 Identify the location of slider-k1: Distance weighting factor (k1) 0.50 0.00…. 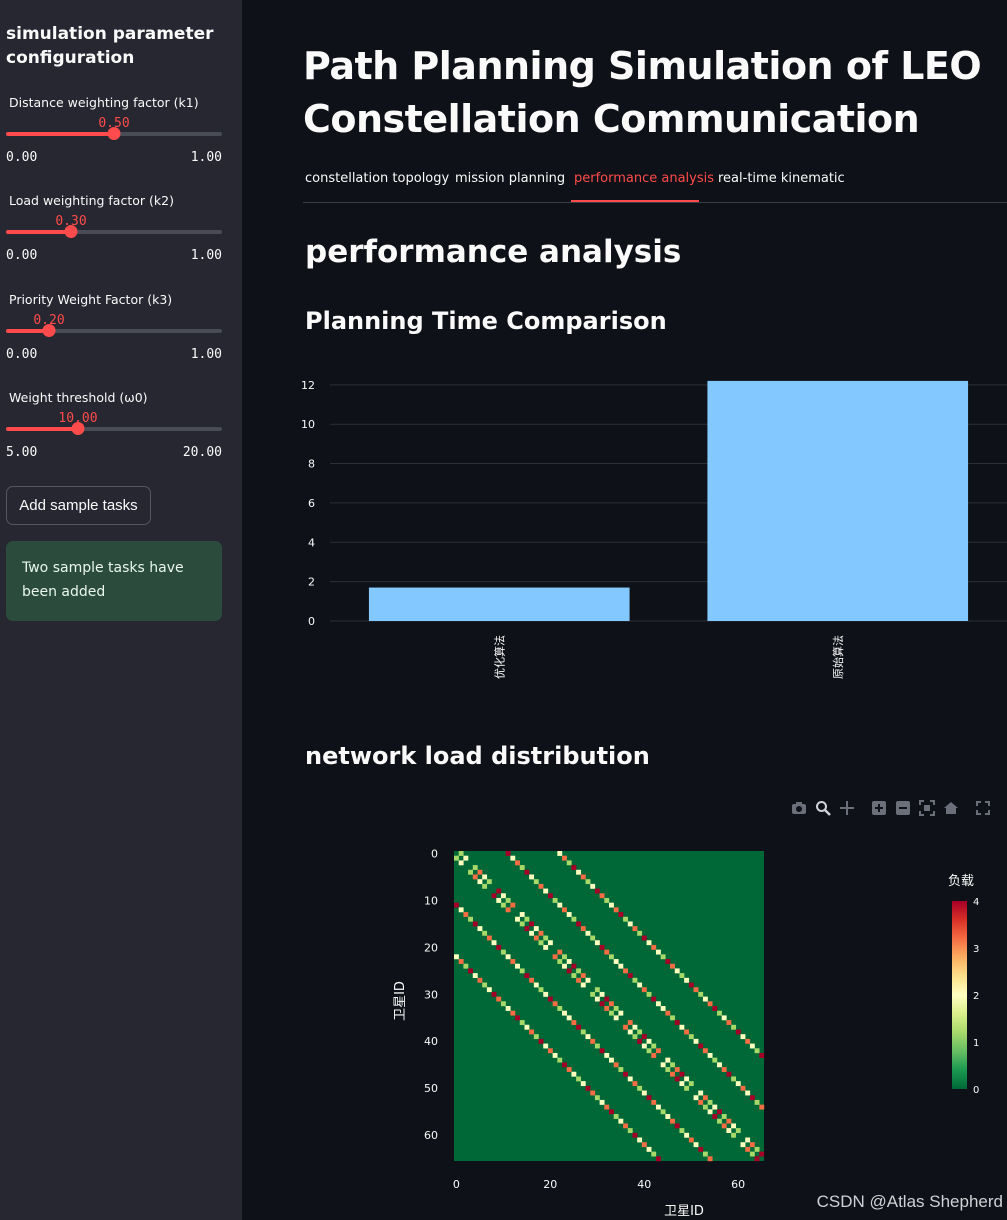
(114, 134).